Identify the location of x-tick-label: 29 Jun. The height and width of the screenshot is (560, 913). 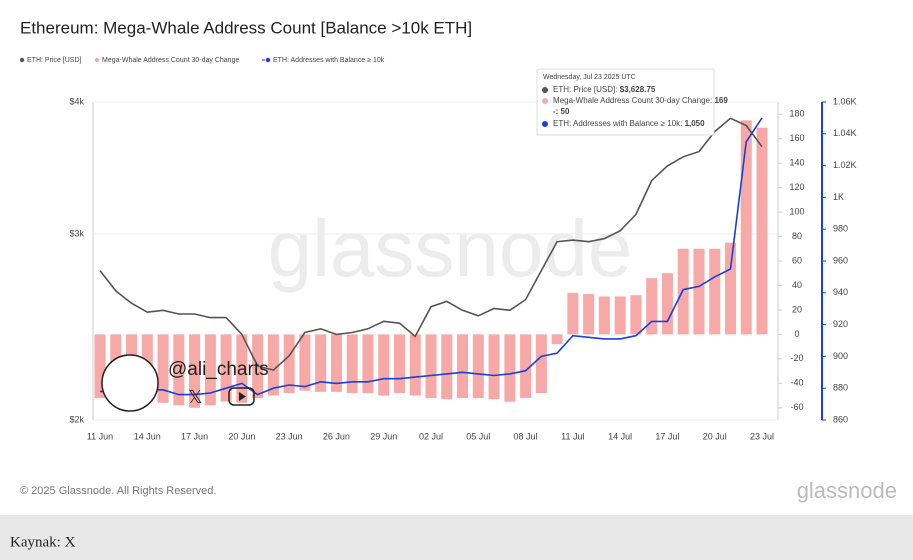
(383, 436).